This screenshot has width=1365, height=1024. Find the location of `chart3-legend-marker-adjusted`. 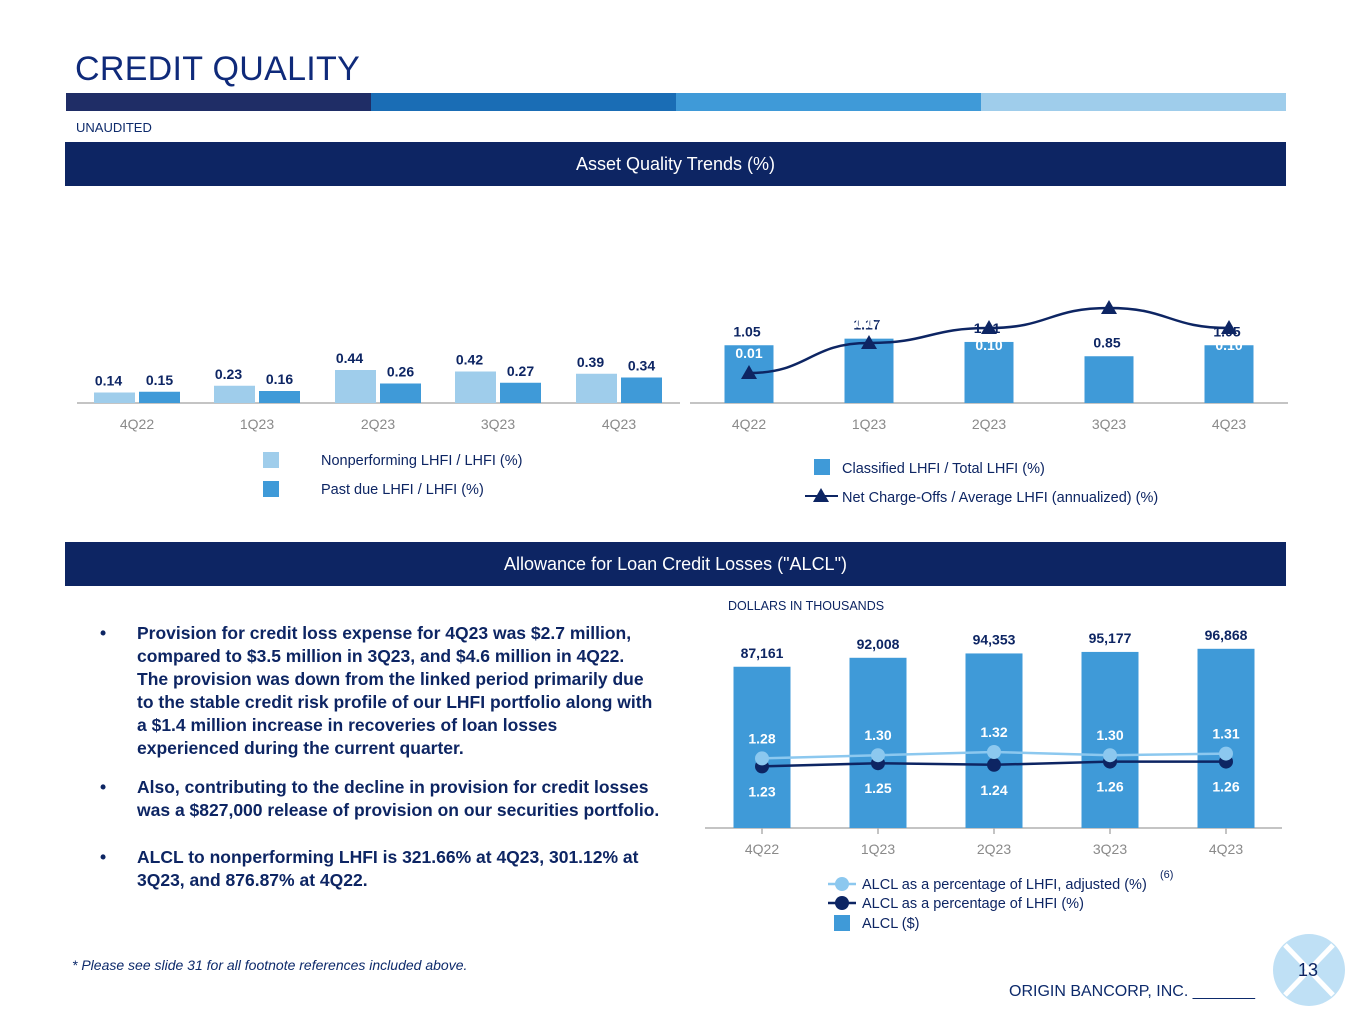

chart3-legend-marker-adjusted is located at coordinates (842, 884).